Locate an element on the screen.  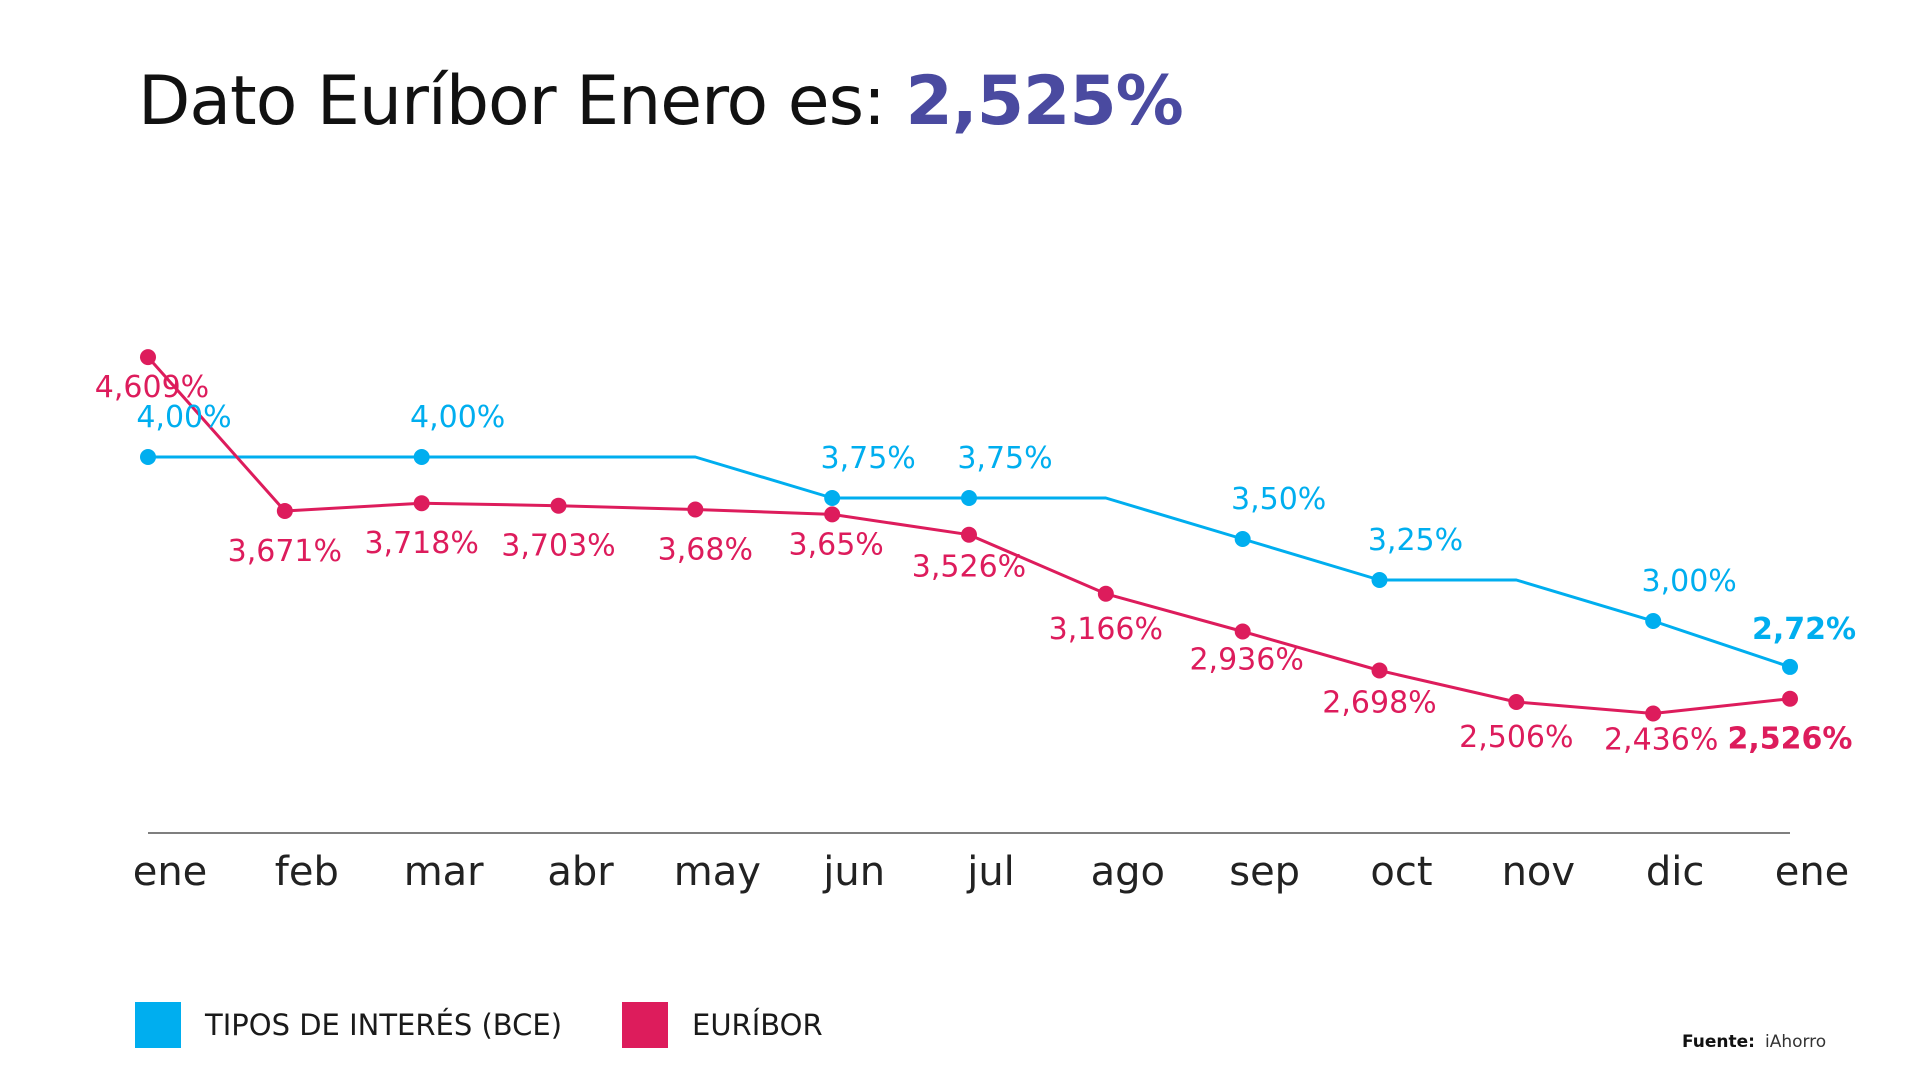
legend-item-euribor: EURÍBOR is located at coordinates (722, 1025).